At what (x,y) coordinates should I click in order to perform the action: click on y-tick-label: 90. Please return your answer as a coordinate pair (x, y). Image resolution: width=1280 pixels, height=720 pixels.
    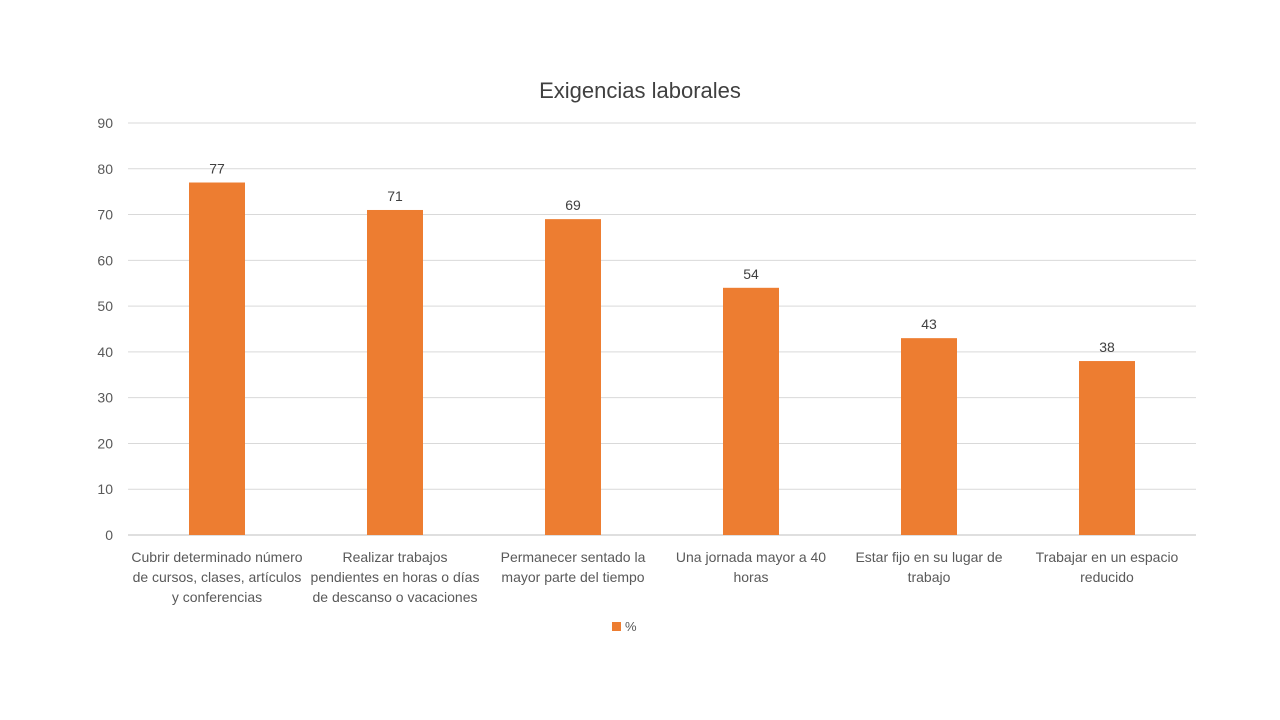
    Looking at the image, I should click on (105, 123).